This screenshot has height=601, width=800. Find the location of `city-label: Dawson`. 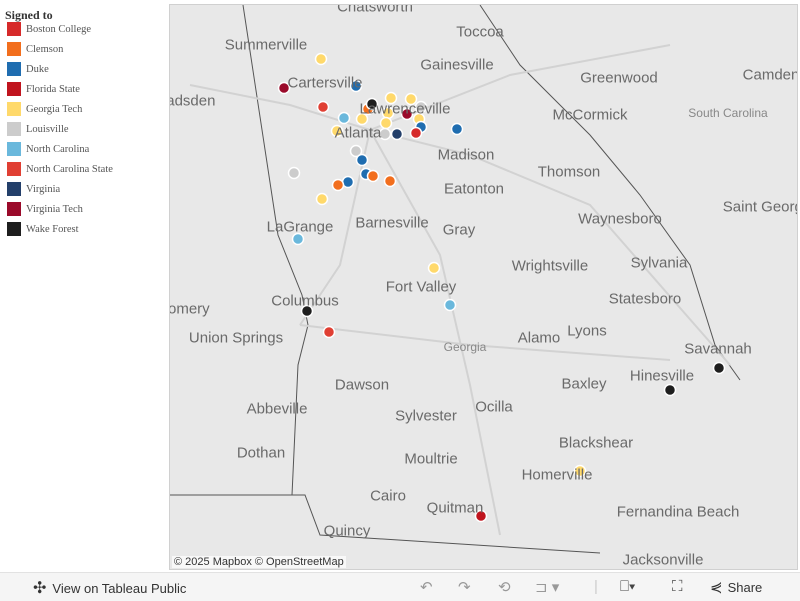

city-label: Dawson is located at coordinates (362, 385).